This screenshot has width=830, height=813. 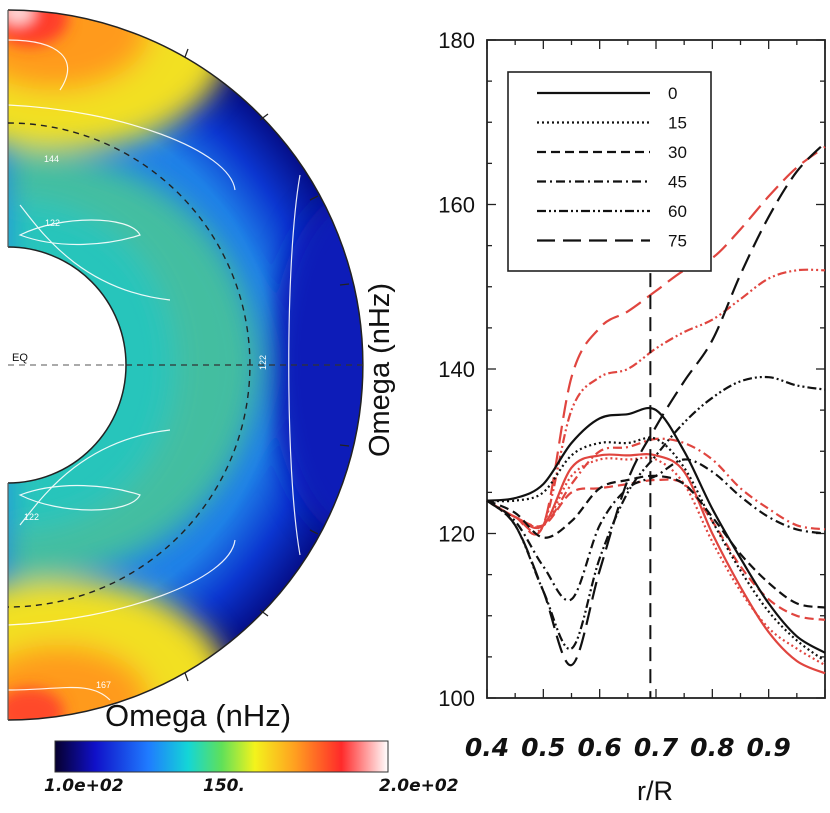 I want to click on y-tick-label: 160, so click(x=456, y=205).